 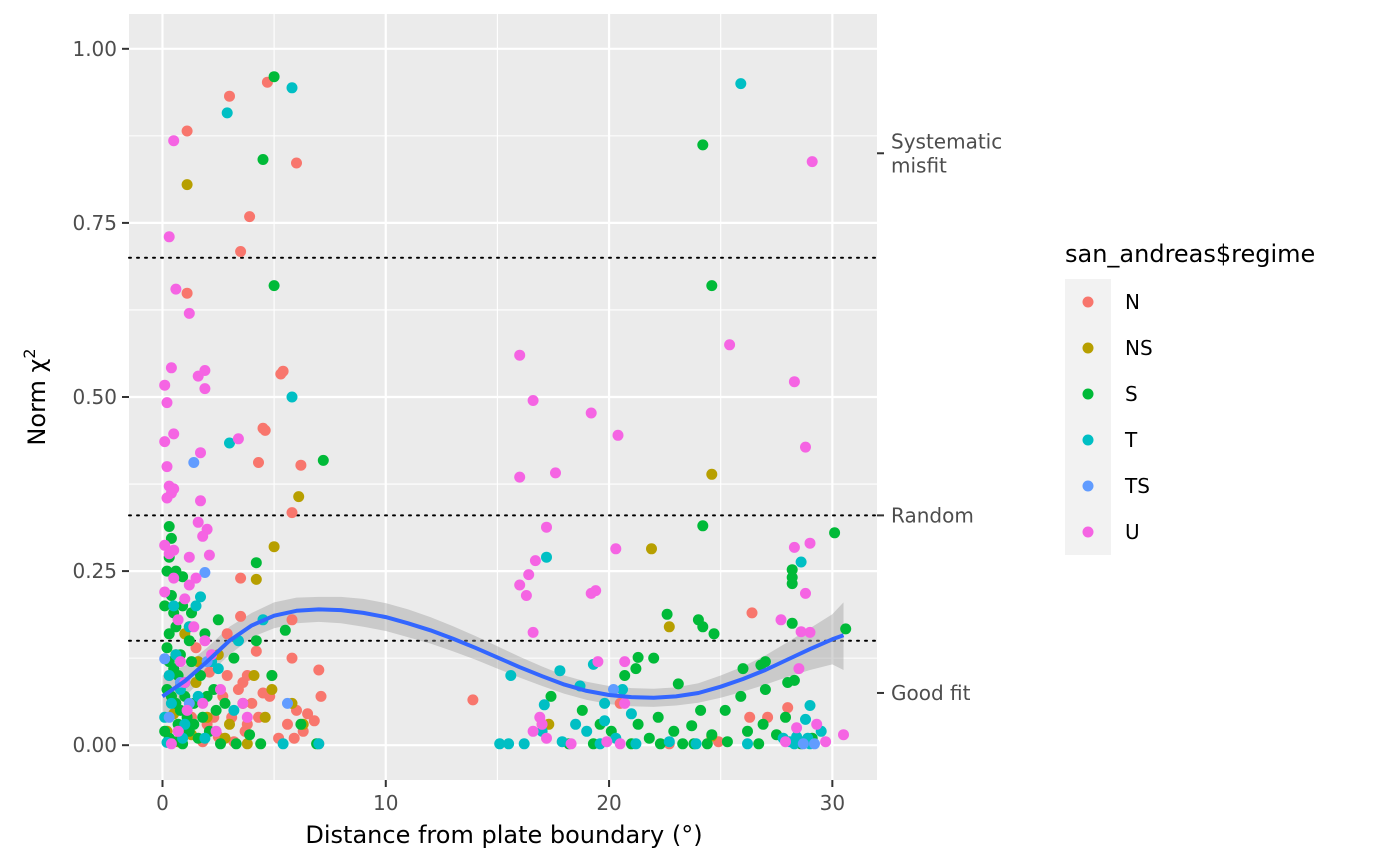 I want to click on y-tick-label: 0.25, so click(x=94, y=571).